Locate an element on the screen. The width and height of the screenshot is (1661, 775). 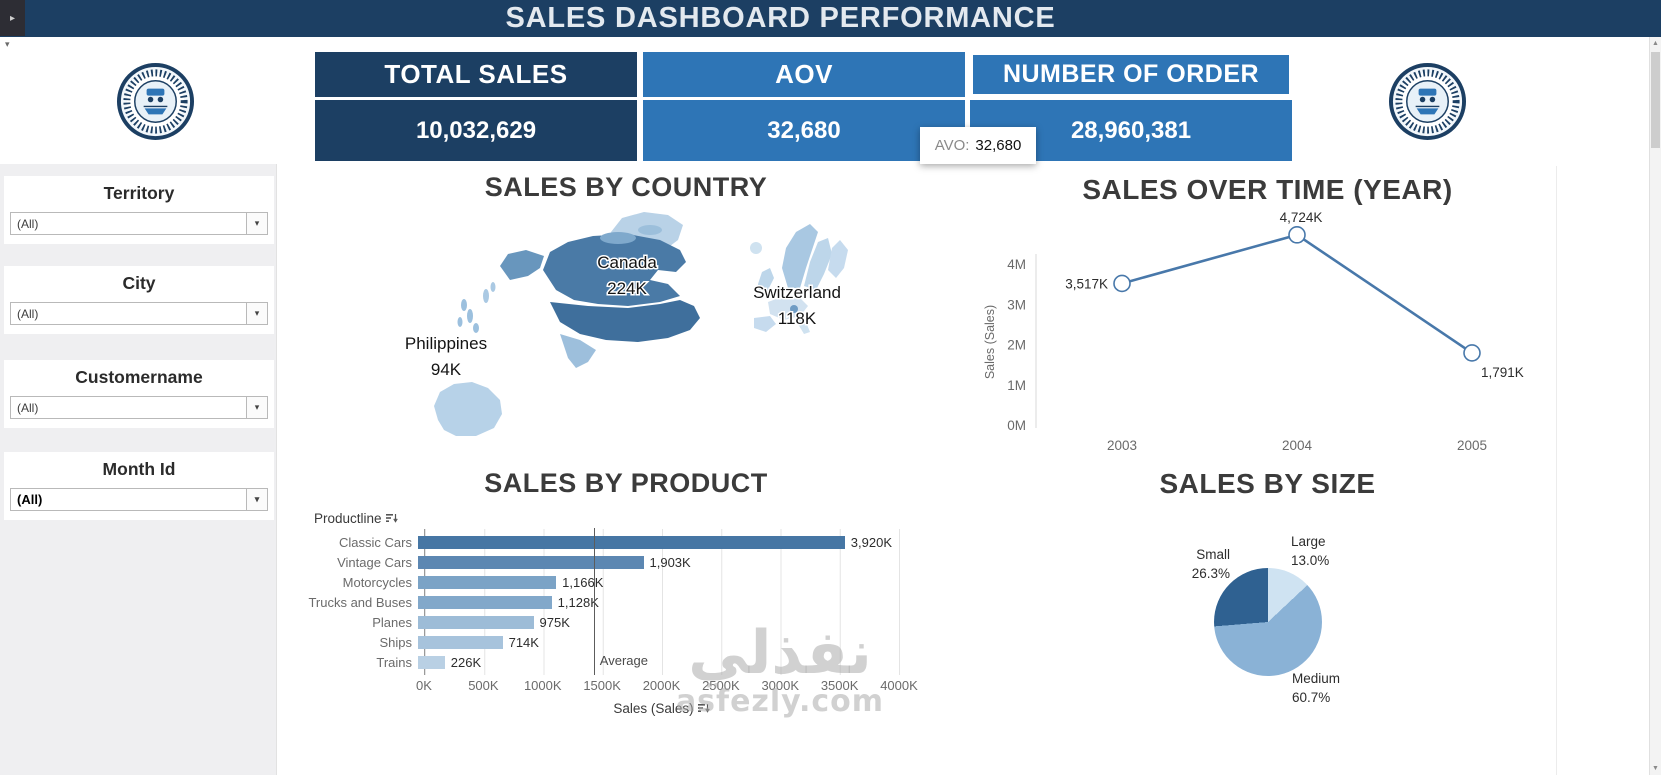
kpi-total-sales-header: TOTAL SALES is located at coordinates (476, 74).